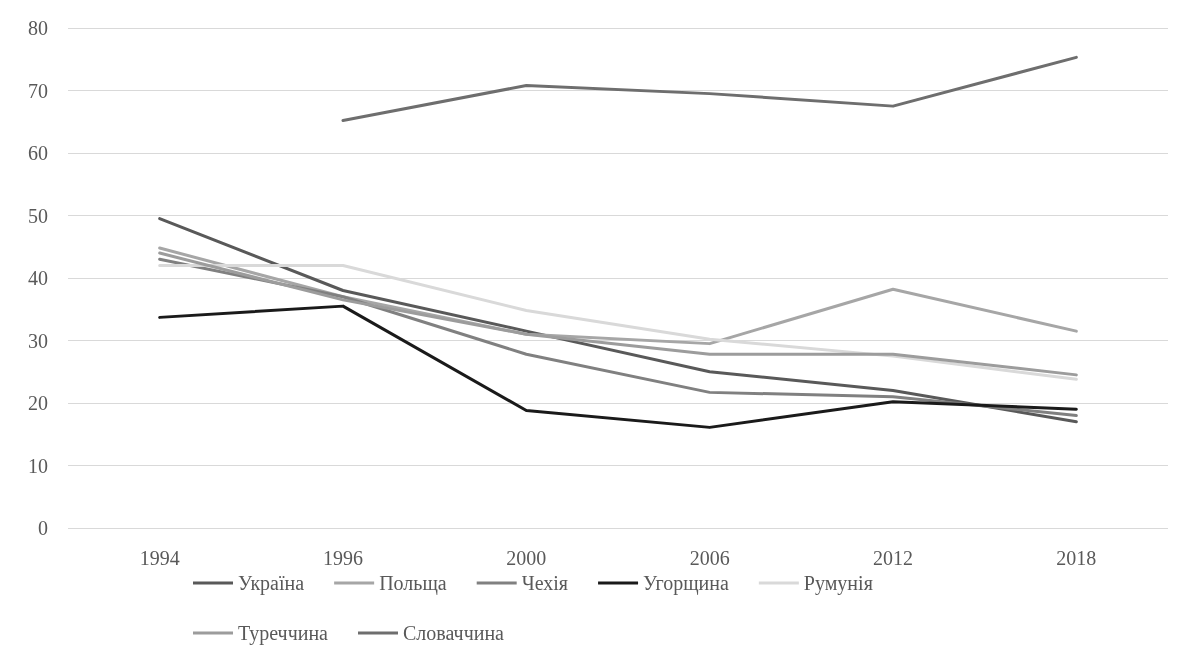 The width and height of the screenshot is (1187, 666). I want to click on x-tick-label: 1994, so click(159, 558).